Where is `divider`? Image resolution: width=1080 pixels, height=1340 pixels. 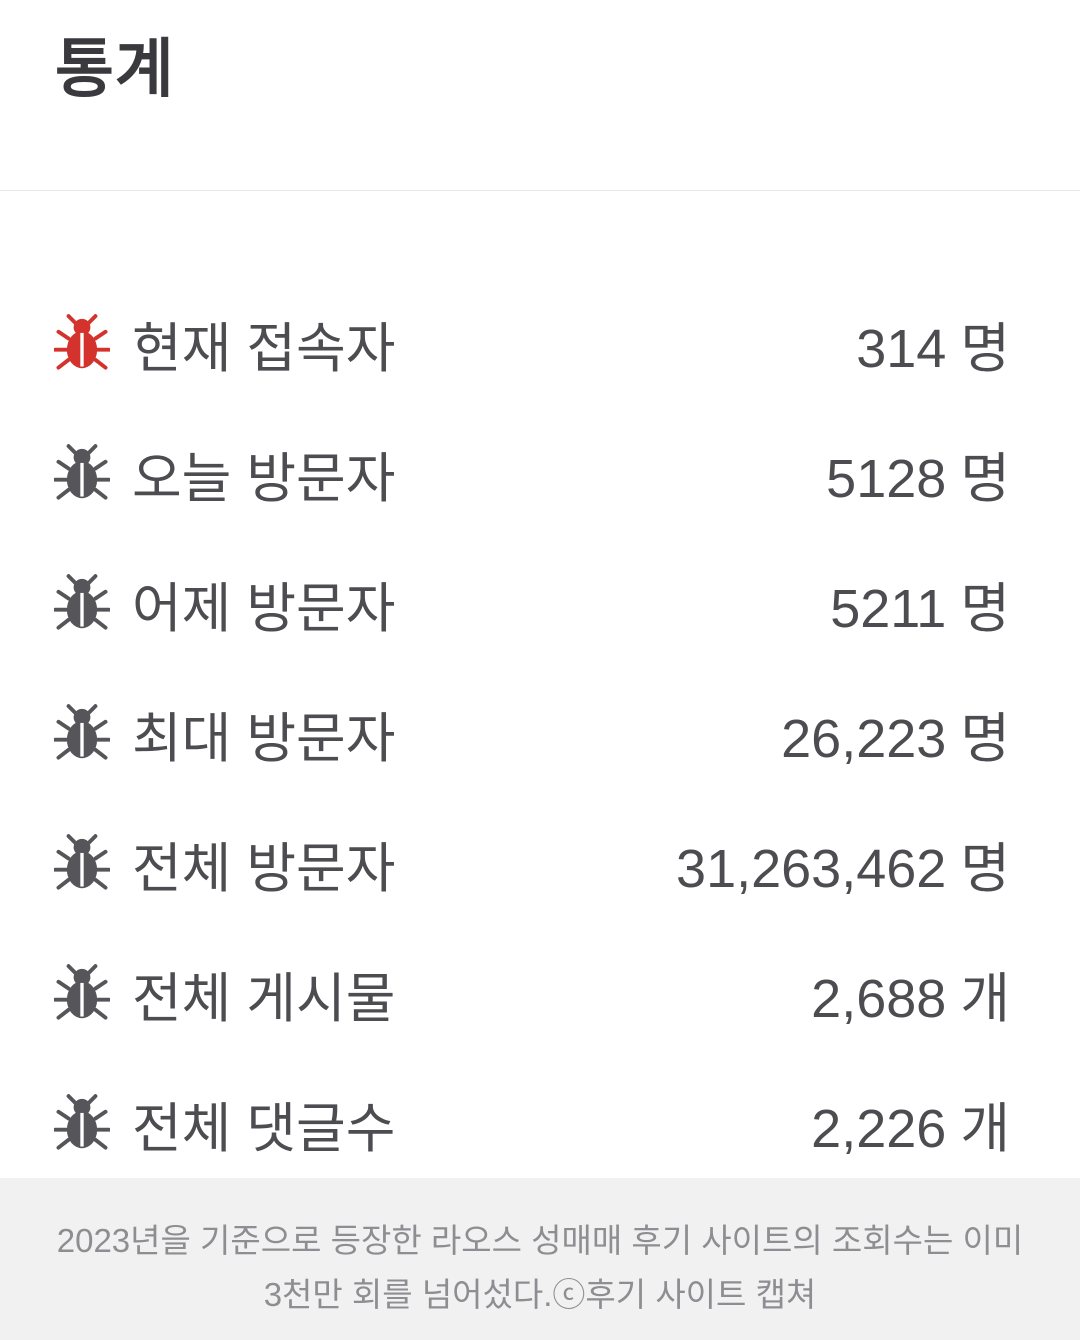 divider is located at coordinates (540, 190).